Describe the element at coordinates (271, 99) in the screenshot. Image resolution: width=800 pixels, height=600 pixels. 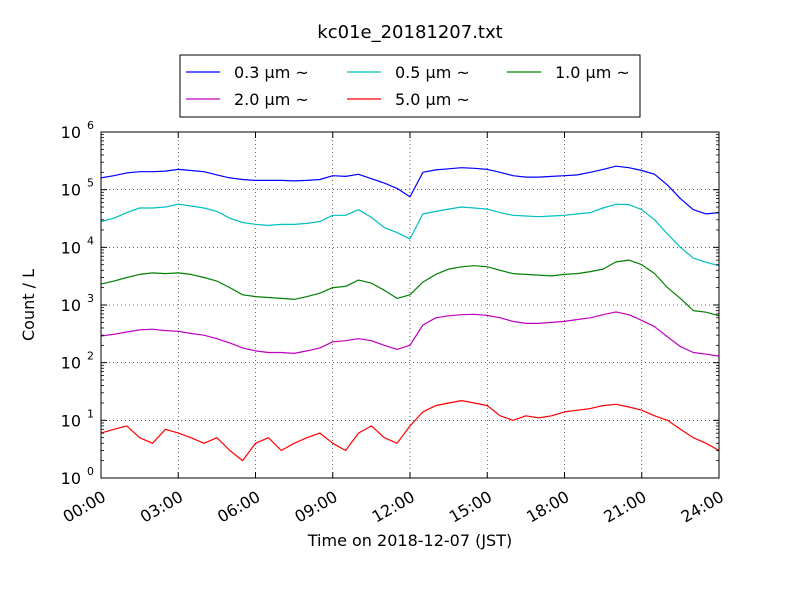
I see `legend-label-3: 2.0 μm ~` at that location.